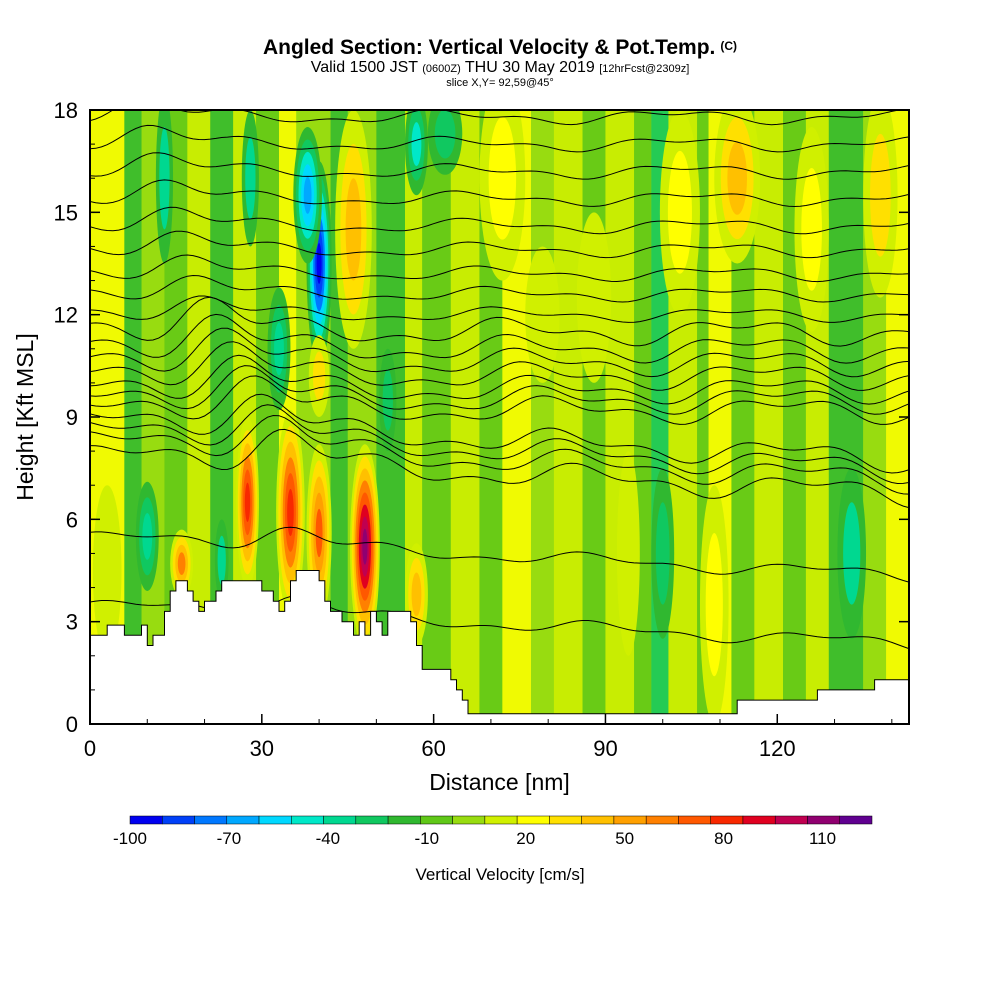 Image resolution: width=1000 pixels, height=1000 pixels. Describe the element at coordinates (499, 874) in the screenshot. I see `colorbar-title: Vertical Velocity [cm/s]` at that location.